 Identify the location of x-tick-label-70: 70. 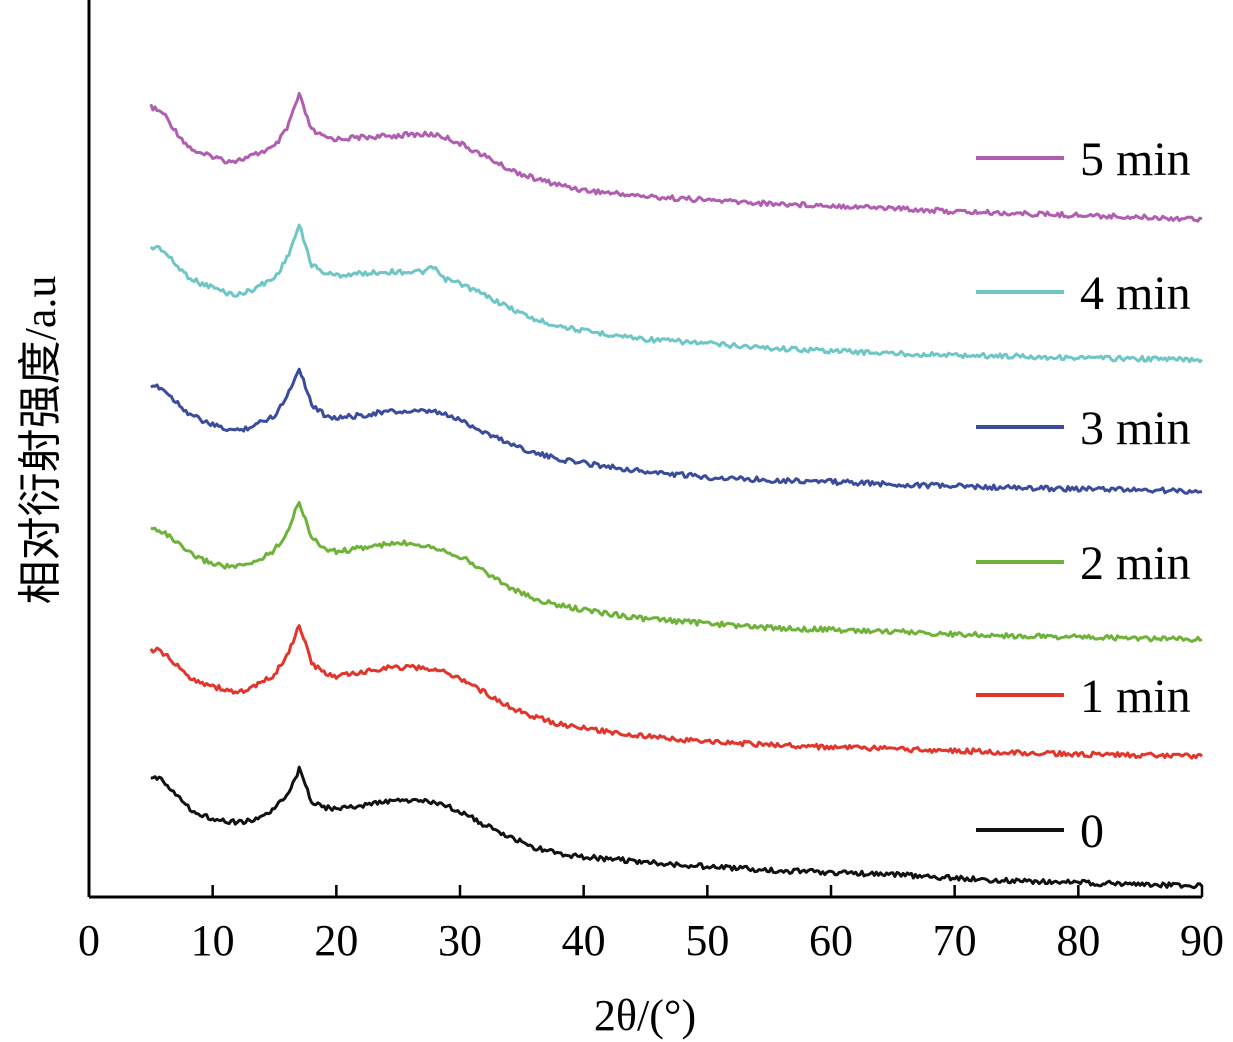
(955, 940).